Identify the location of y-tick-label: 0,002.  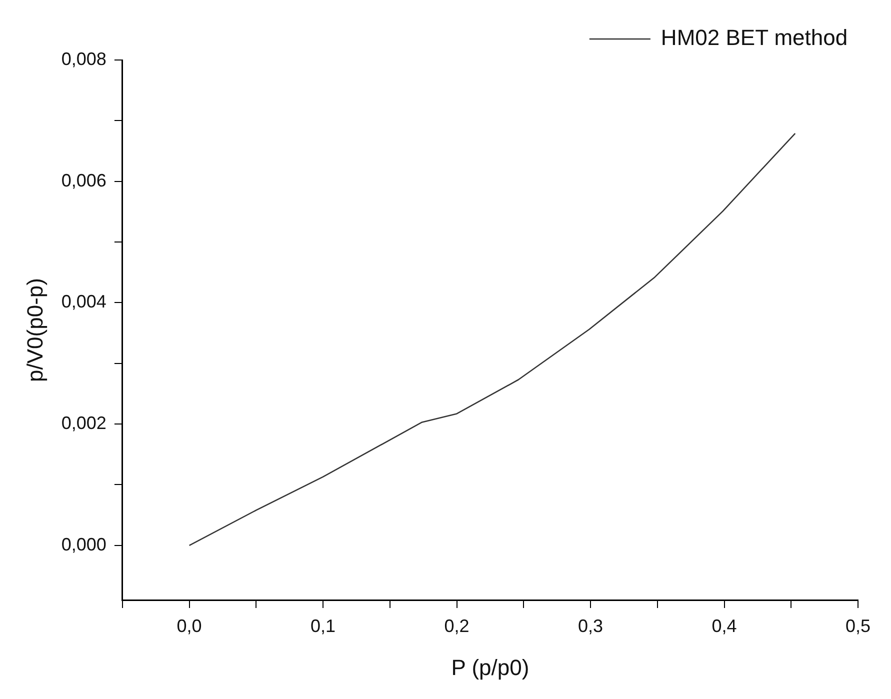
(83, 423).